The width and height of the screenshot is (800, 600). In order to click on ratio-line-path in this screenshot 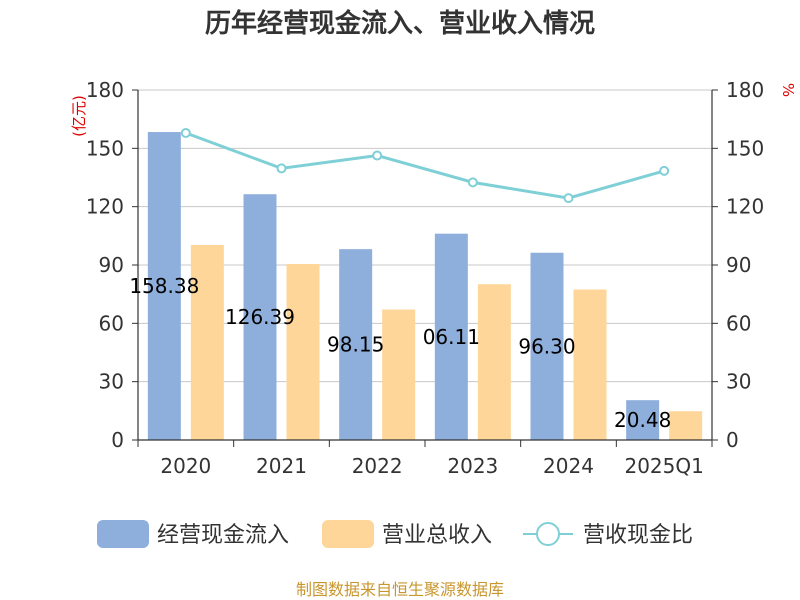, I will do `click(425, 165)`.